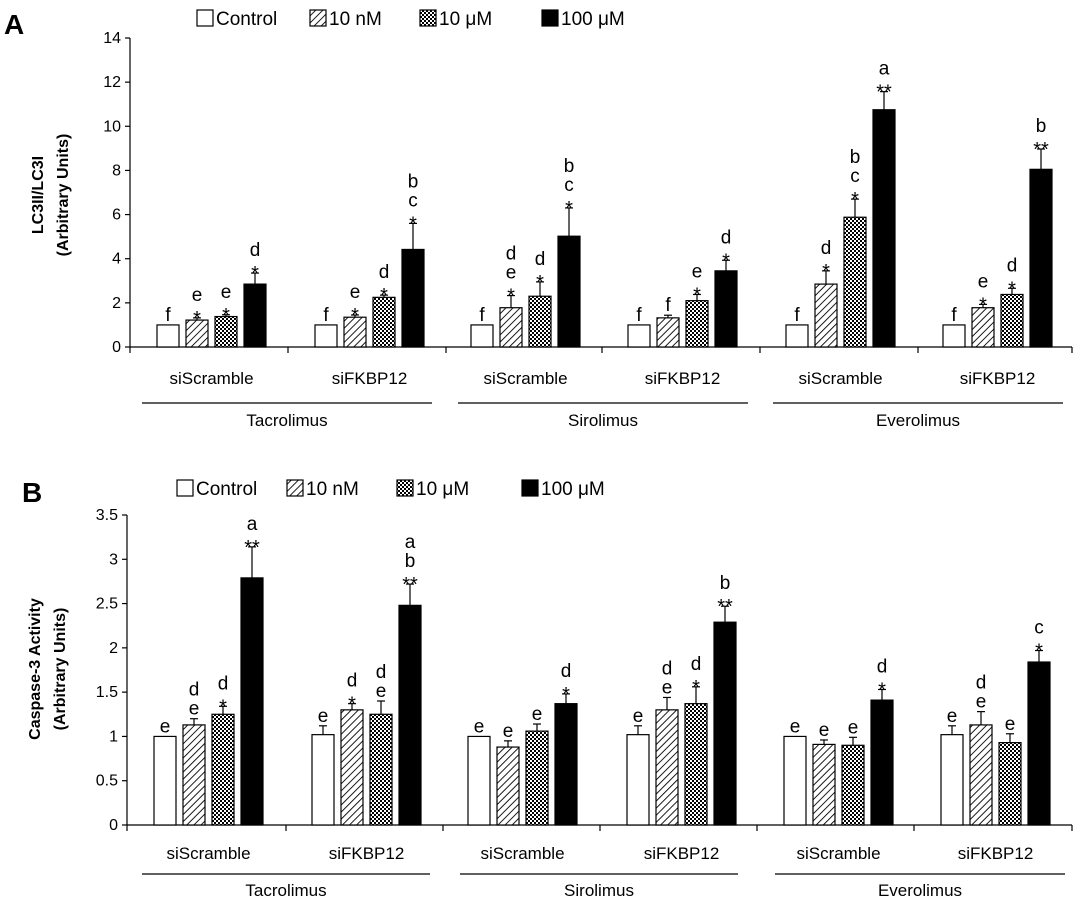  I want to click on legend-label: 10 nM, so click(355, 19).